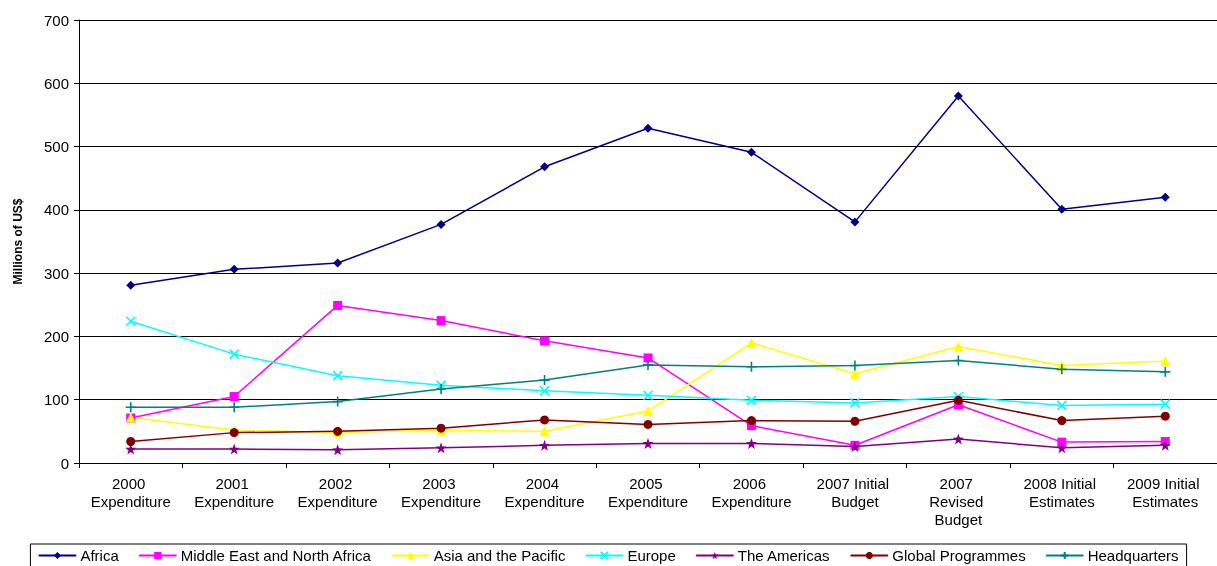 The height and width of the screenshot is (566, 1217). What do you see at coordinates (234, 492) in the screenshot?
I see `x-tick-label: 2001 Expenditure` at bounding box center [234, 492].